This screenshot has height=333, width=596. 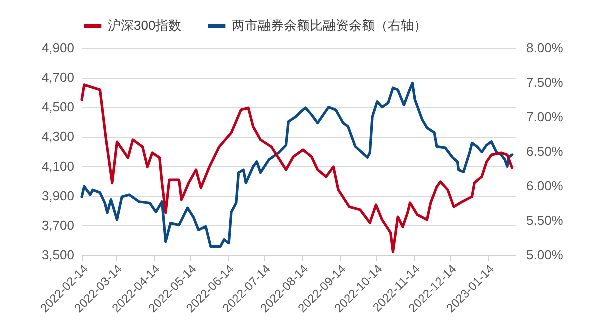 I want to click on y2-tick-label: 5.50%, so click(x=545, y=220).